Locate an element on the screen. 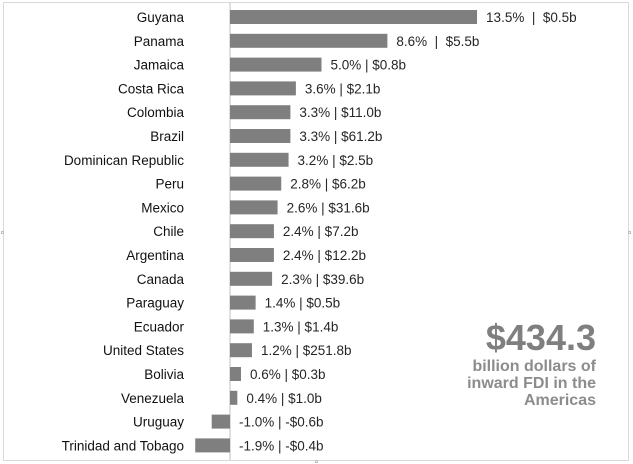 This screenshot has width=633, height=464. category-label: Jamaica is located at coordinates (159, 65).